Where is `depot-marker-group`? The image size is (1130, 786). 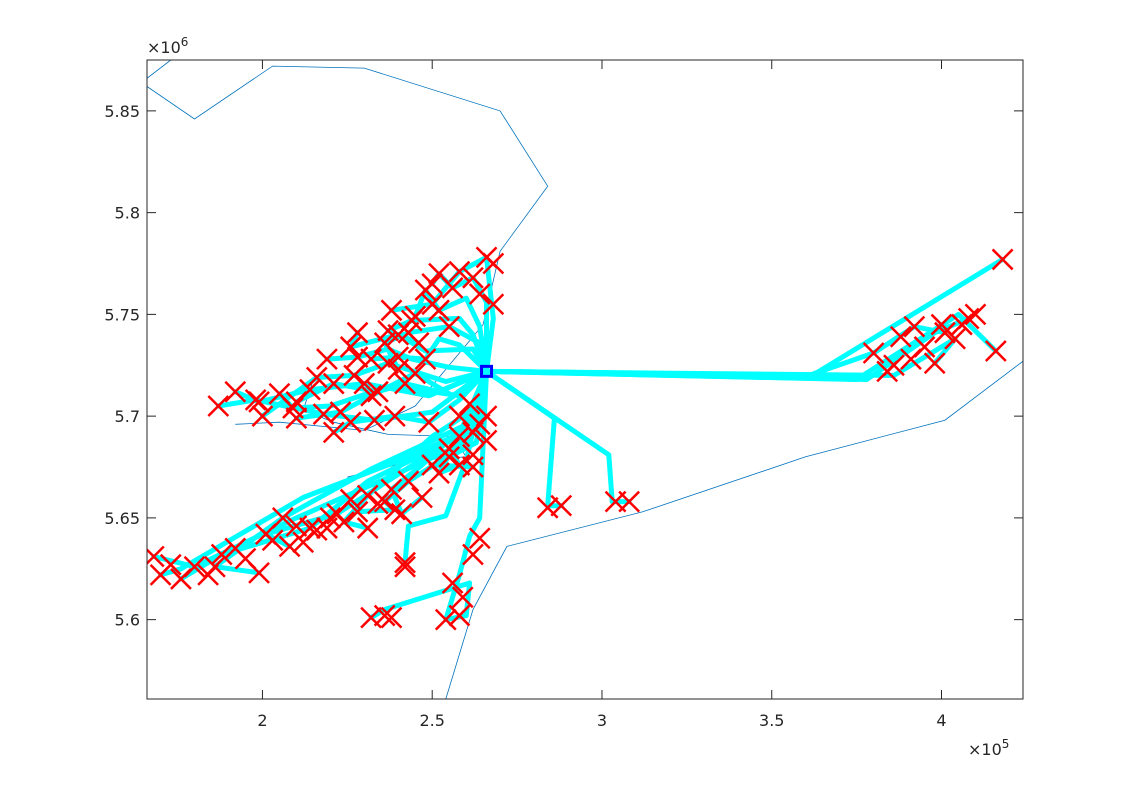 depot-marker-group is located at coordinates (487, 371).